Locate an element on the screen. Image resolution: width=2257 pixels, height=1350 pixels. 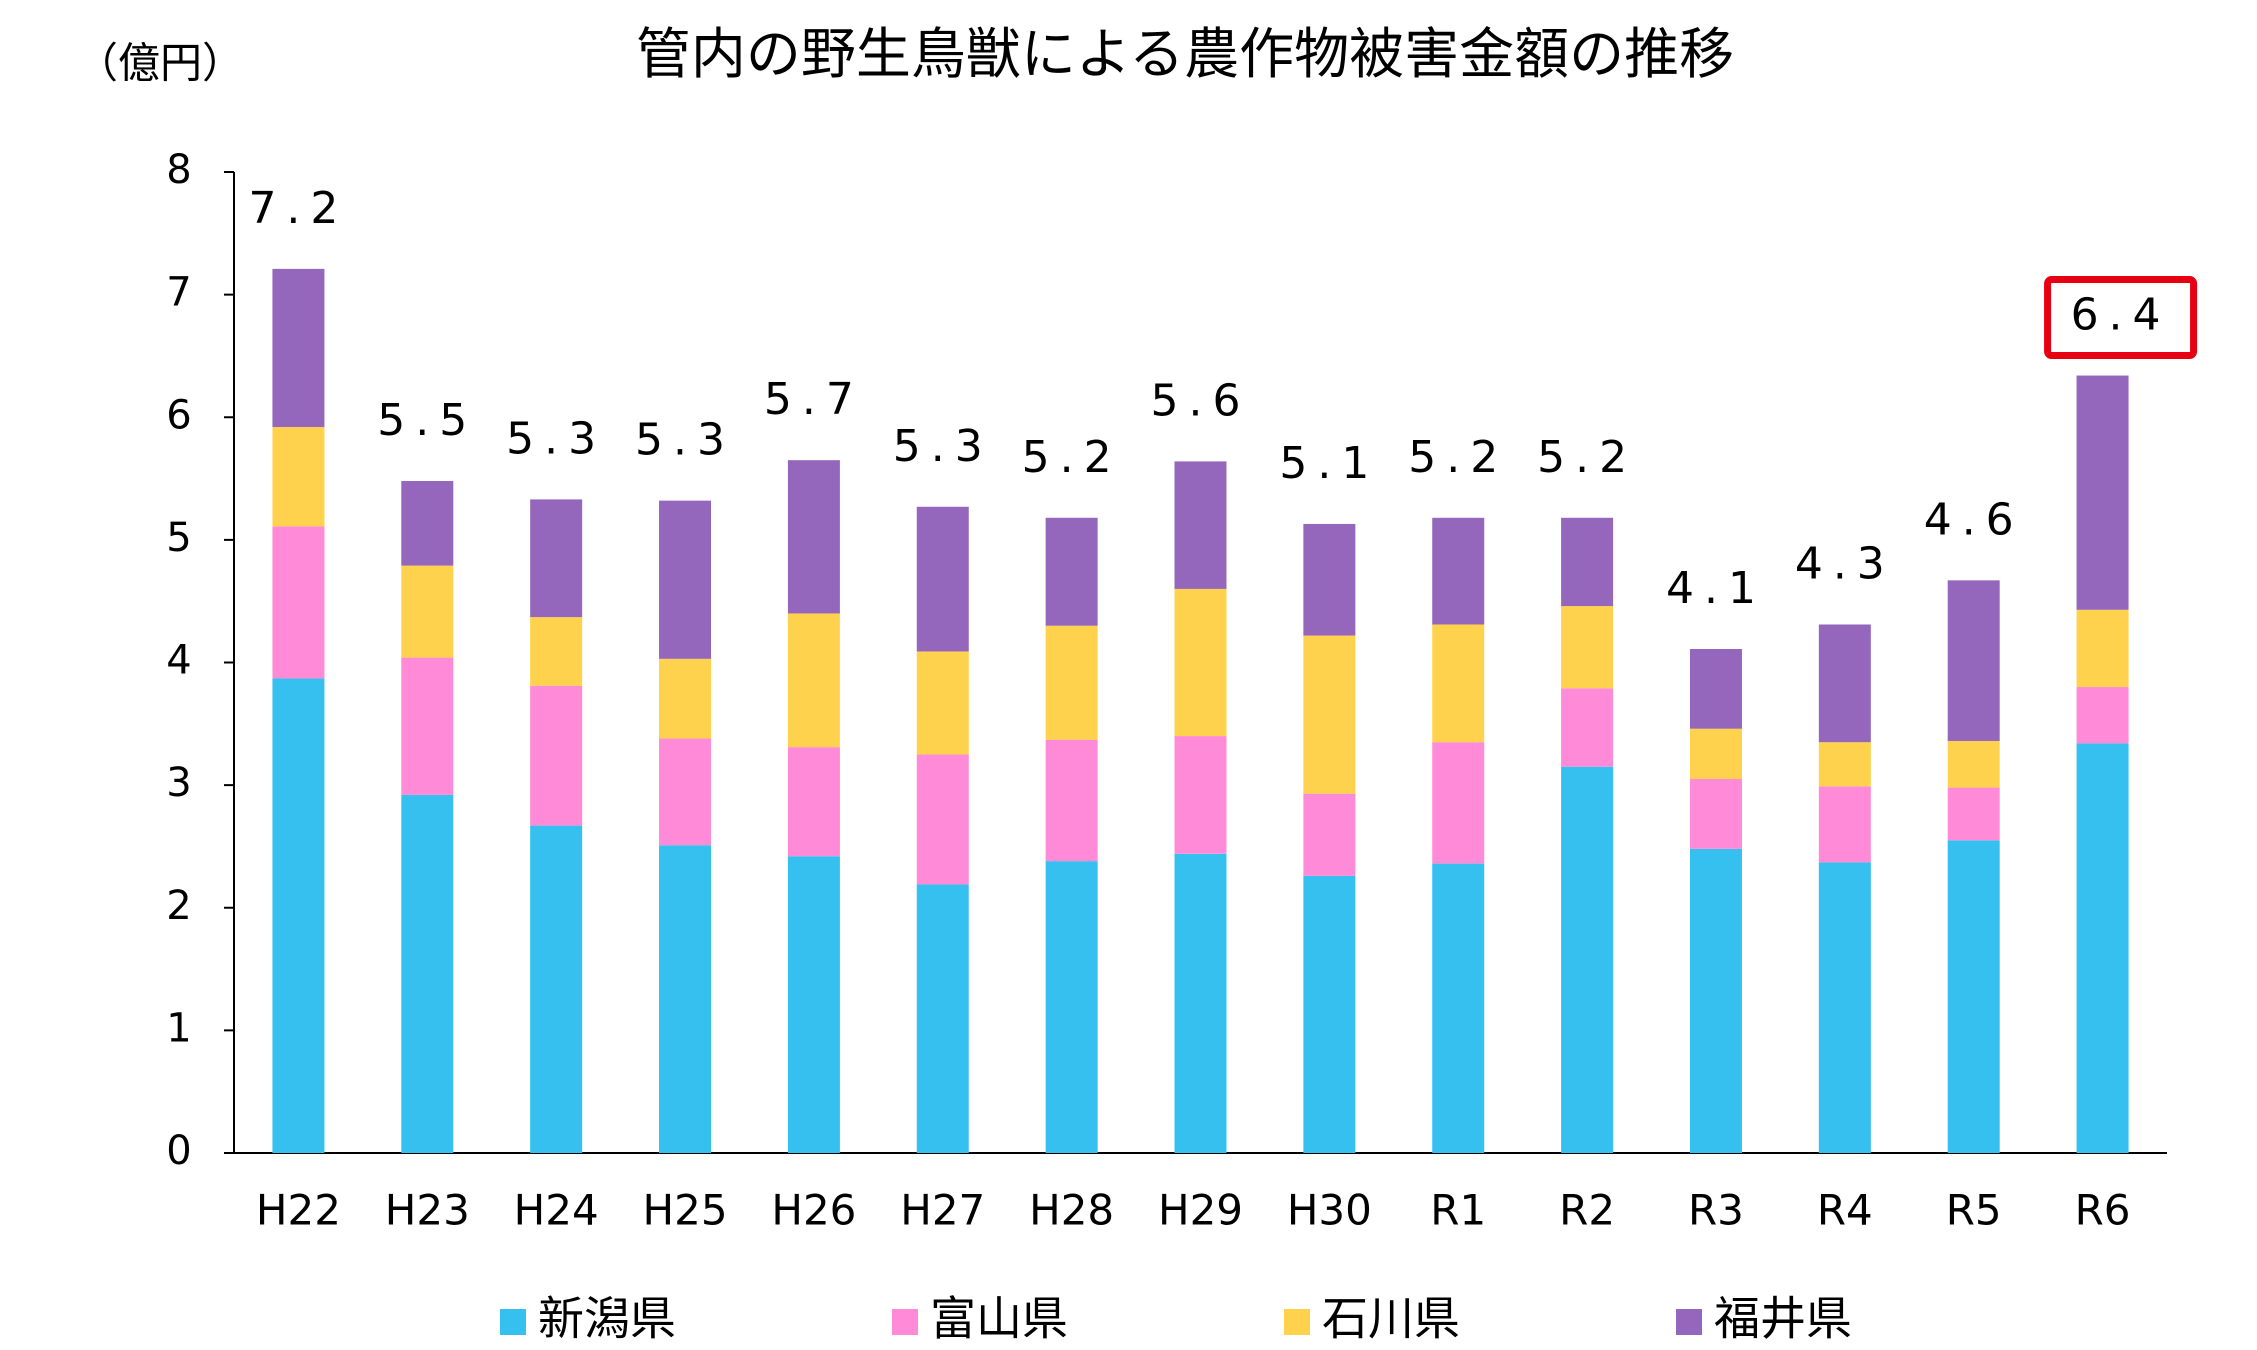
x-tick-label: H26 is located at coordinates (813, 1210).